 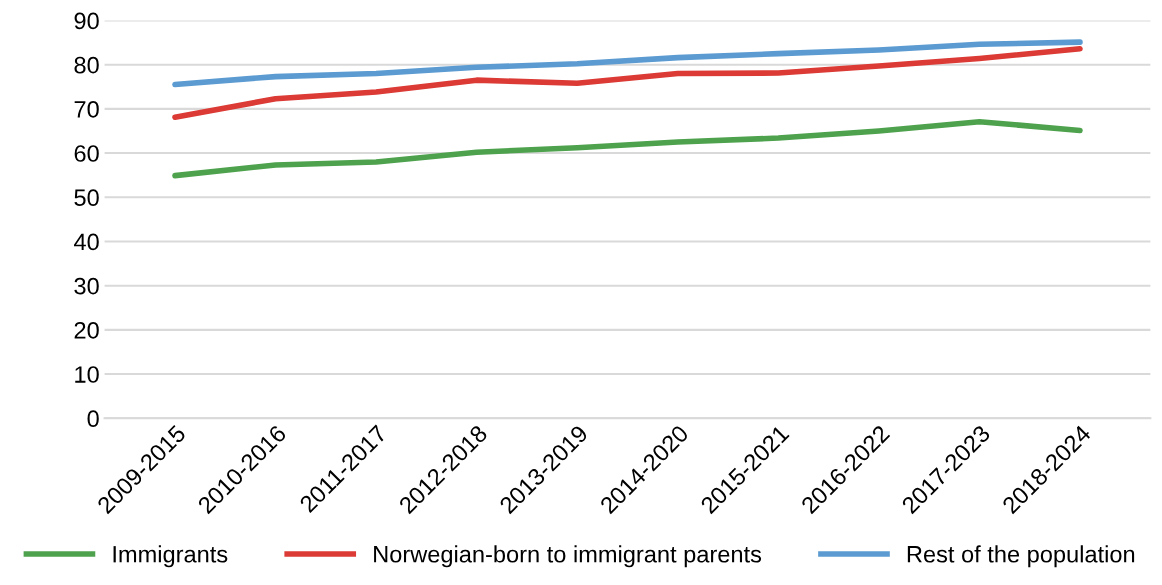 What do you see at coordinates (170, 556) in the screenshot?
I see `legend-label: Immigrants` at bounding box center [170, 556].